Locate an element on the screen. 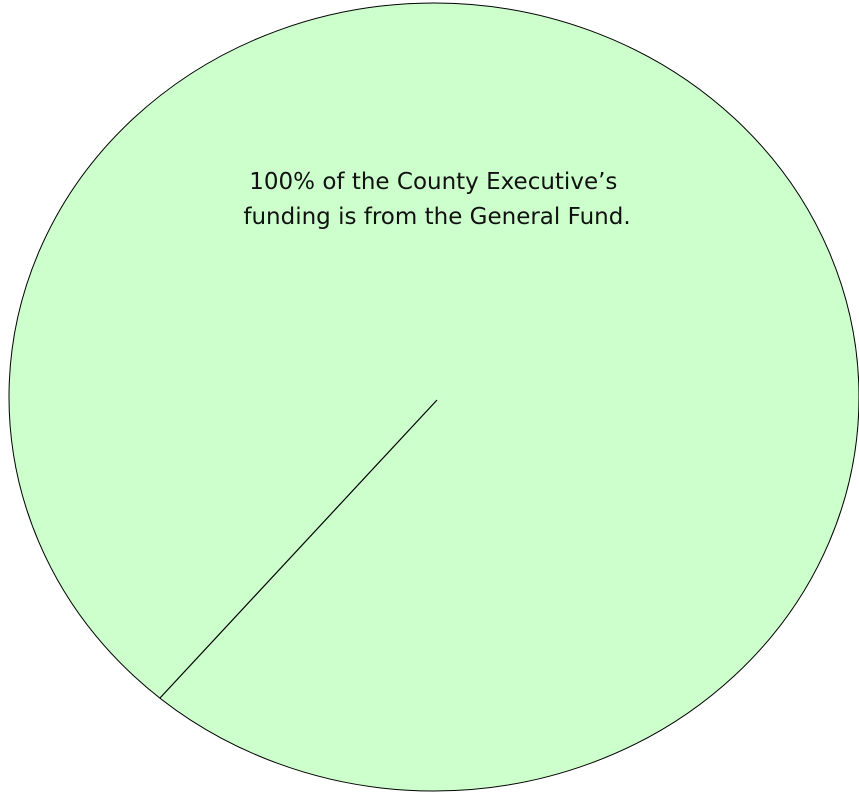  annotation-line-2: funding is from the General Fund. is located at coordinates (436, 217).